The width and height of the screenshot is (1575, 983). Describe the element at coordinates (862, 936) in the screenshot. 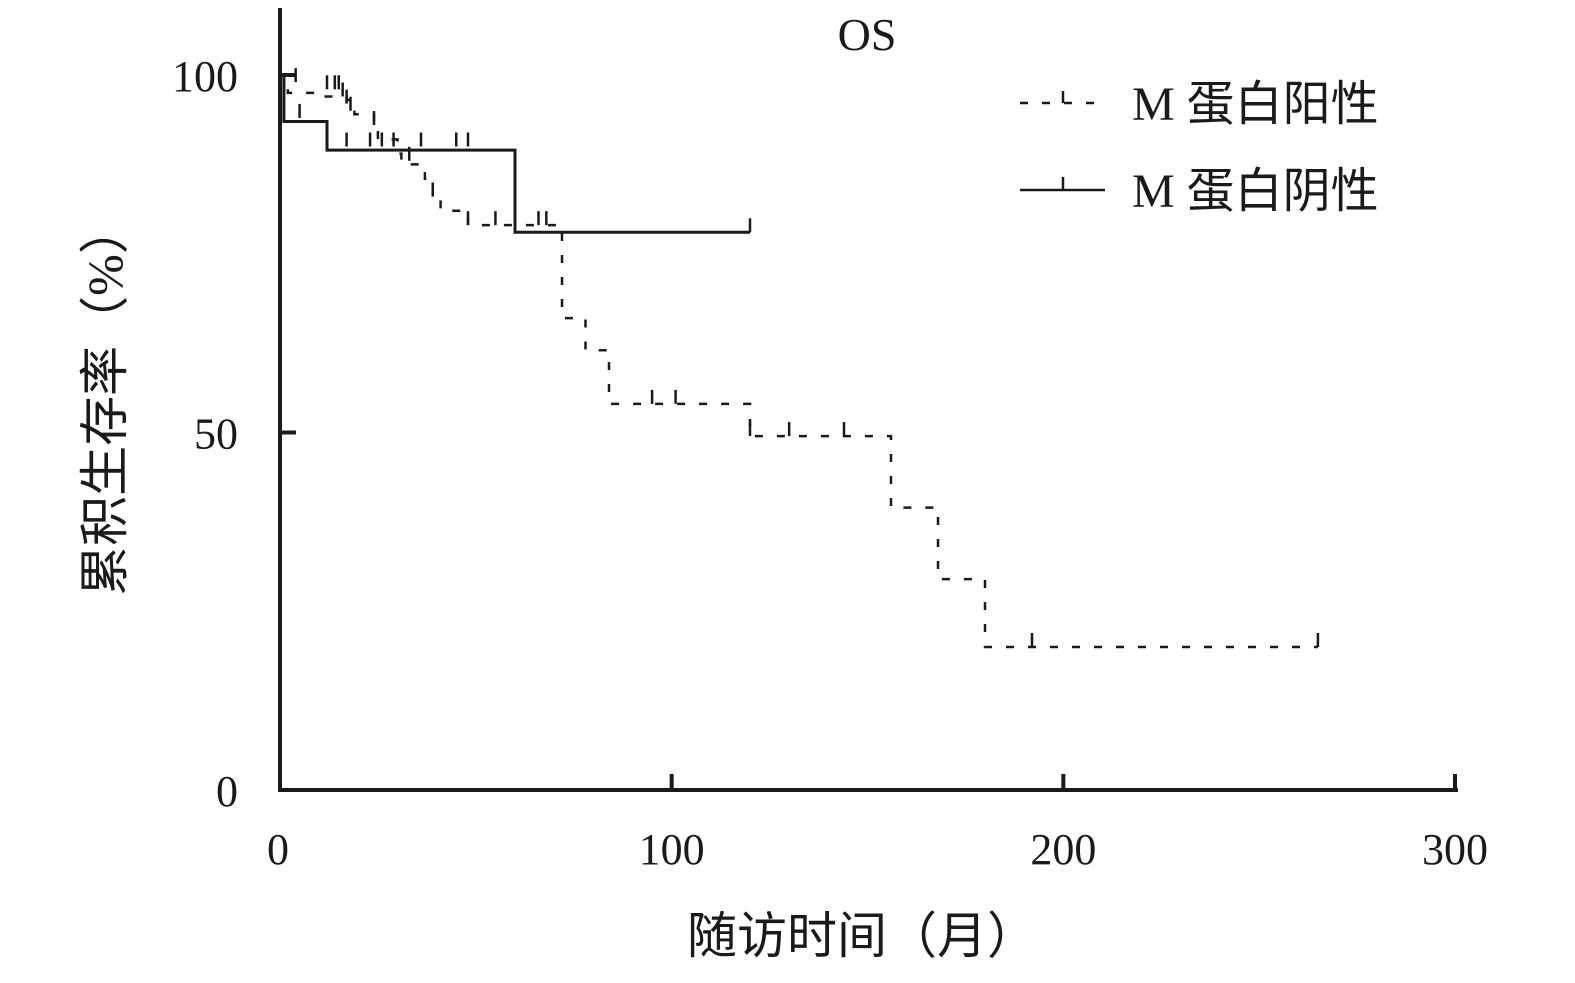

I see `x-axis-title: 随访时间（月）` at that location.